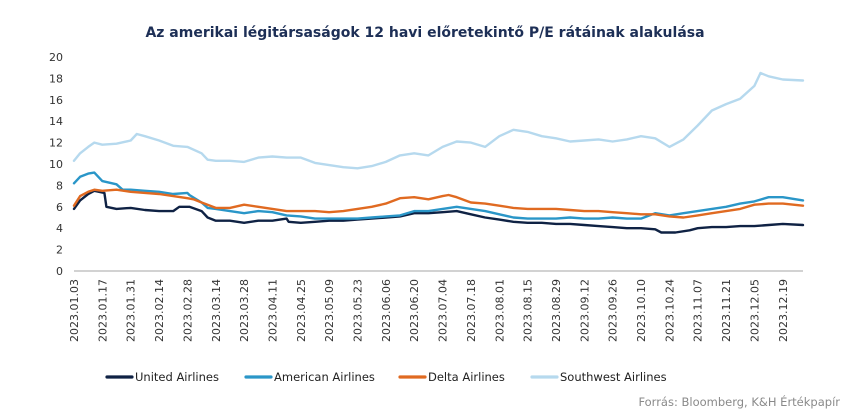 The width and height of the screenshot is (850, 417). Describe the element at coordinates (131, 310) in the screenshot. I see `x-tick-label: 2023.01.31` at that location.